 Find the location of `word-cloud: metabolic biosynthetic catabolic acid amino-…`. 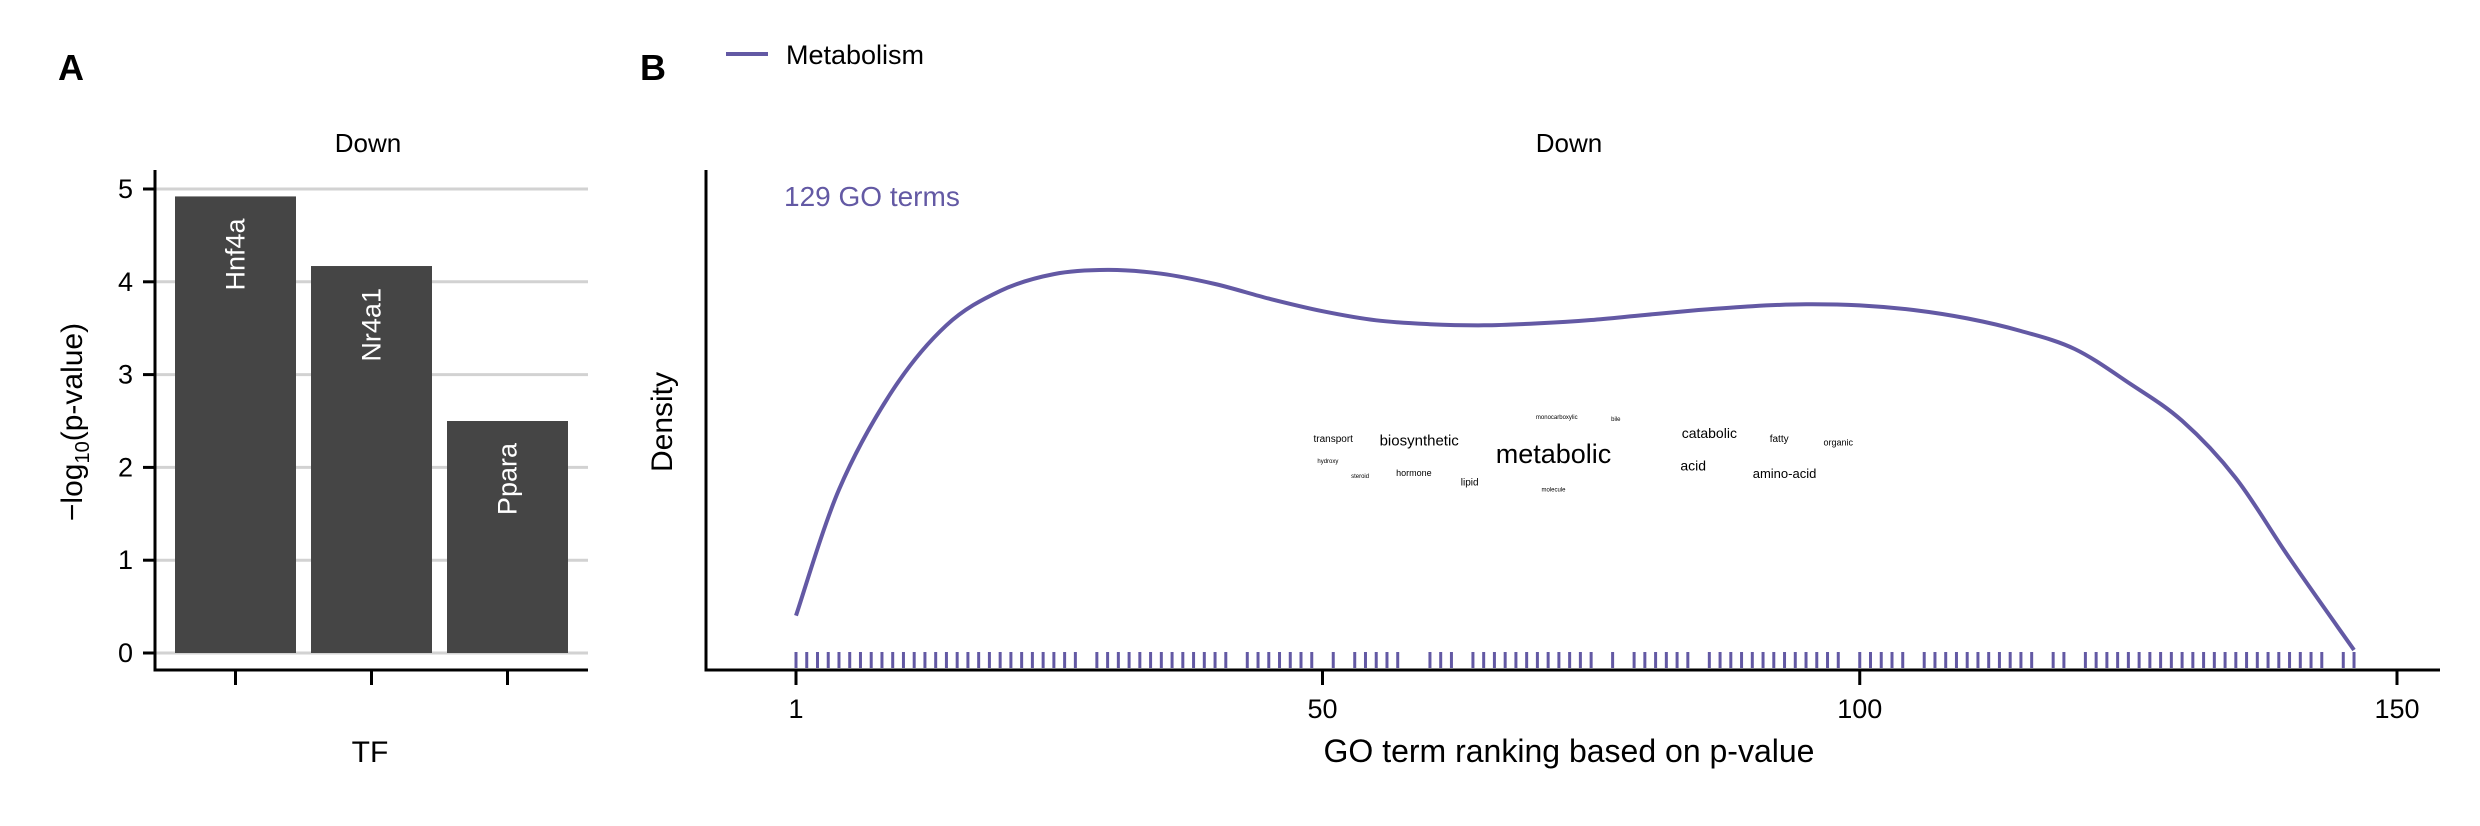

word-cloud: metabolic biosynthetic catabolic acid amino-… is located at coordinates (1584, 454).